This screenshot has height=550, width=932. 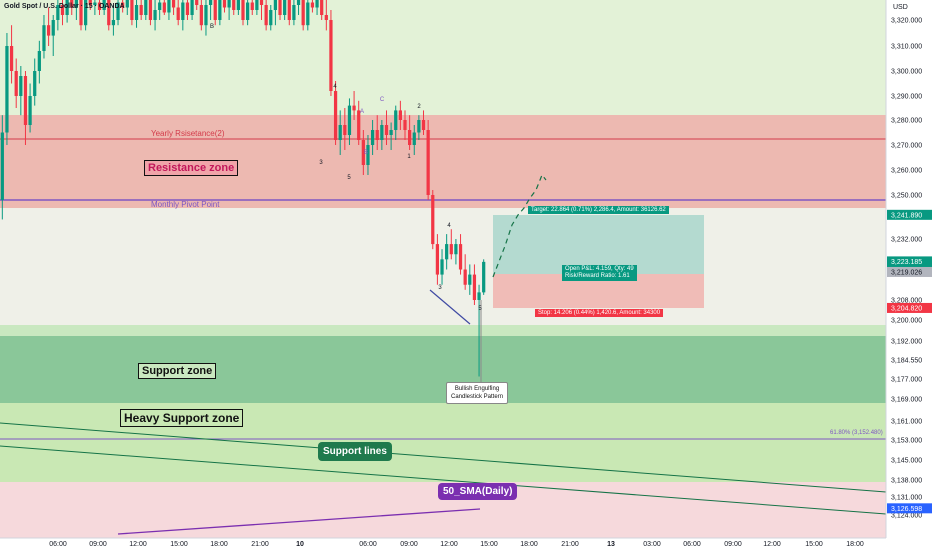 What do you see at coordinates (900, 7) in the screenshot?
I see `currency-label: USD` at bounding box center [900, 7].